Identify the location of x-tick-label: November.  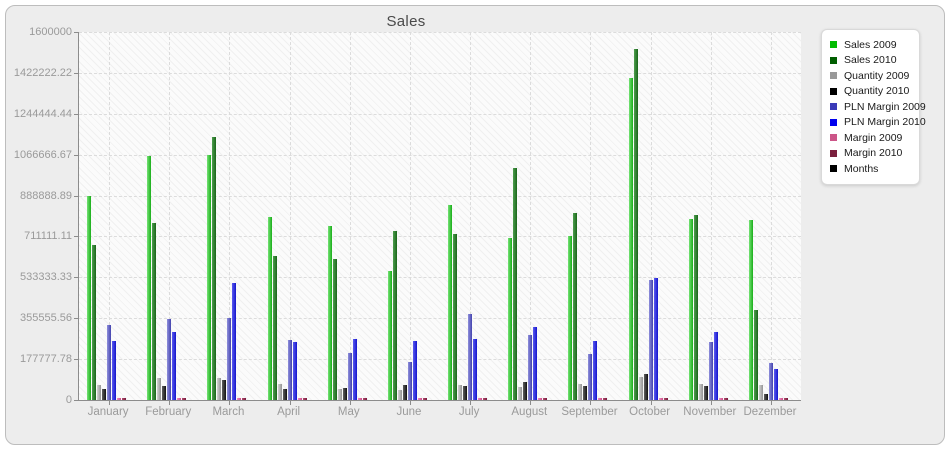
(710, 412).